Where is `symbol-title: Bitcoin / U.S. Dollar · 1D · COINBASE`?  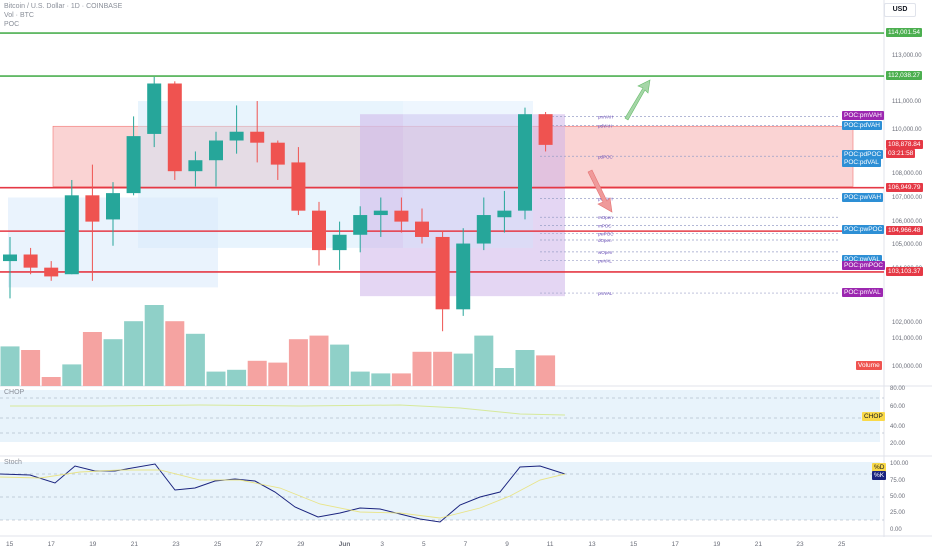
symbol-title: Bitcoin / U.S. Dollar · 1D · COINBASE is located at coordinates (63, 6).